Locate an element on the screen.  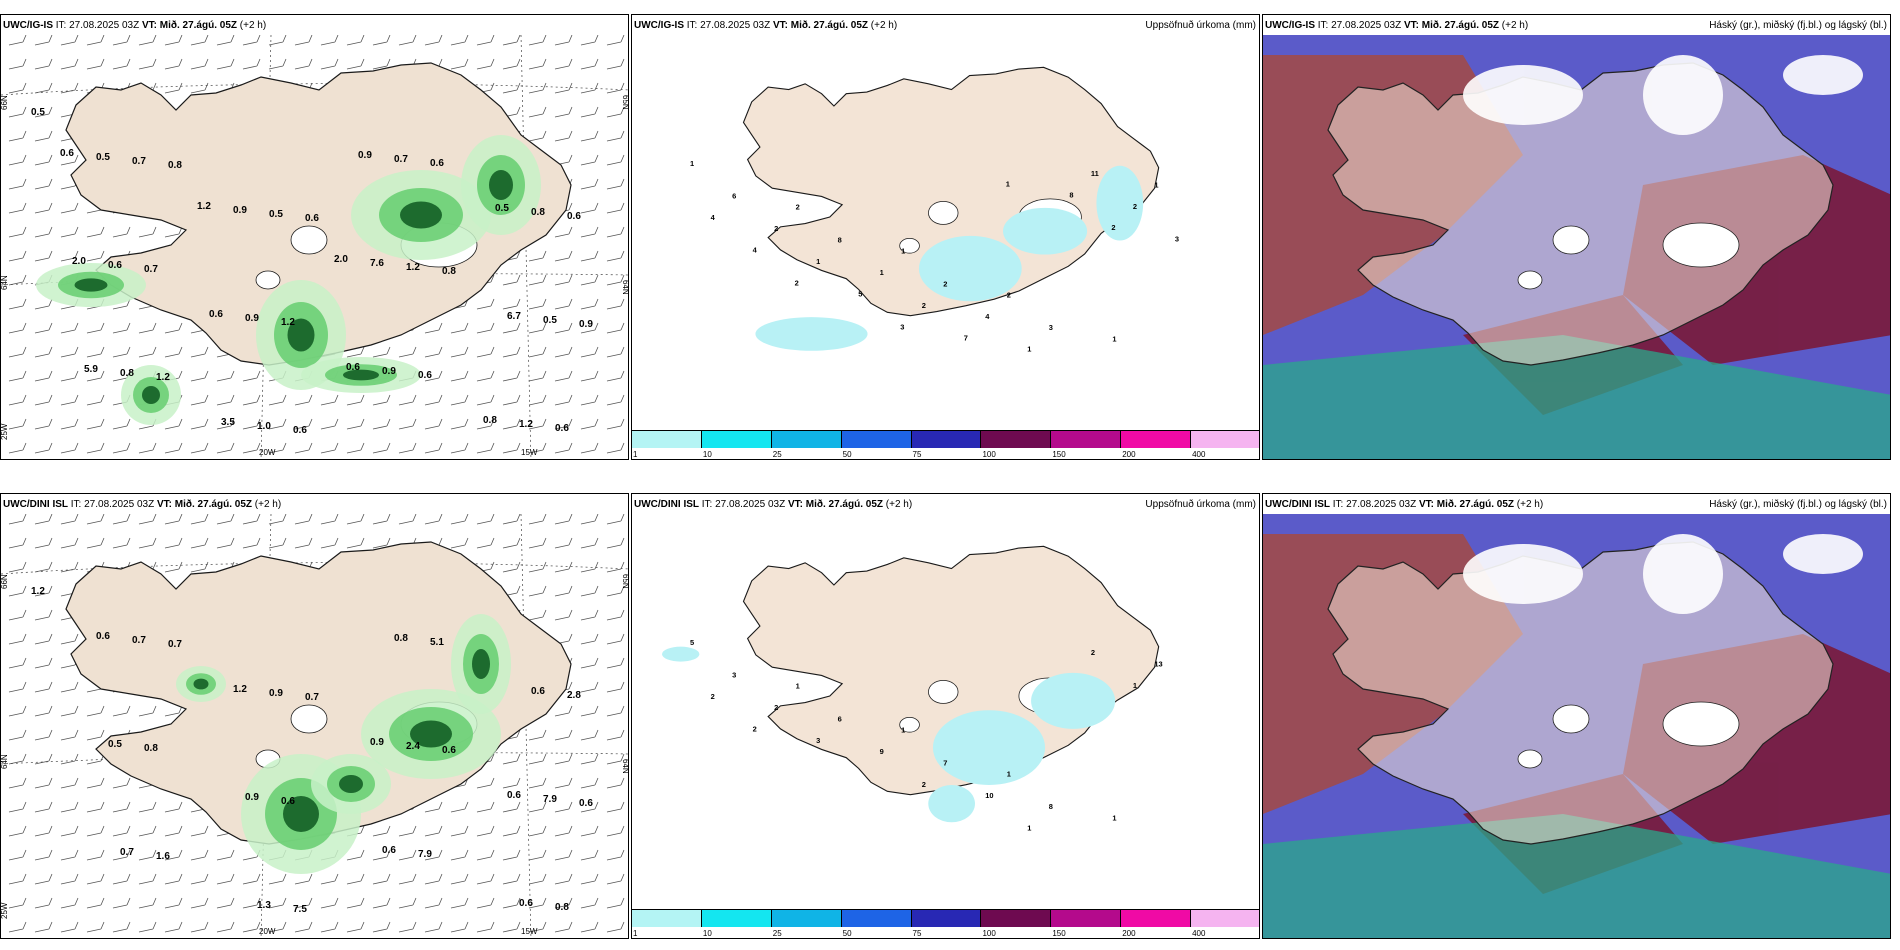
axis-labels: 66N 64N 25W 20W 15W 65N 64N is located at coordinates (315, 276).